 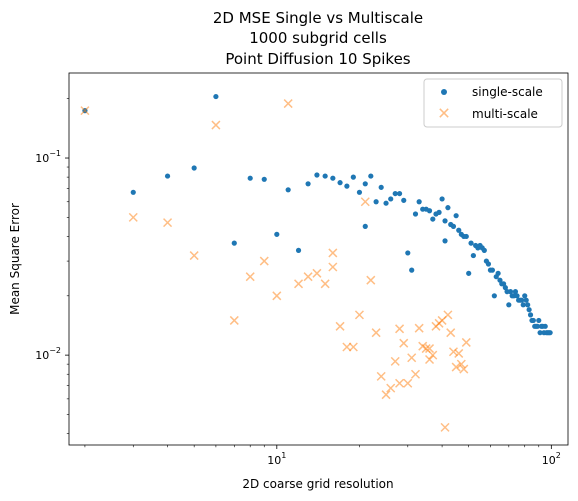 I want to click on legend-marker-multi-scale, so click(x=444, y=113).